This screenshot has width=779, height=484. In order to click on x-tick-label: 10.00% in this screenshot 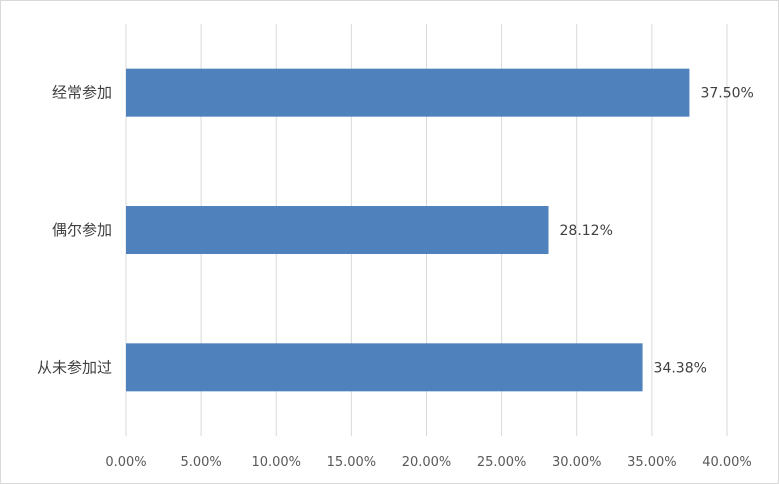, I will do `click(276, 462)`.